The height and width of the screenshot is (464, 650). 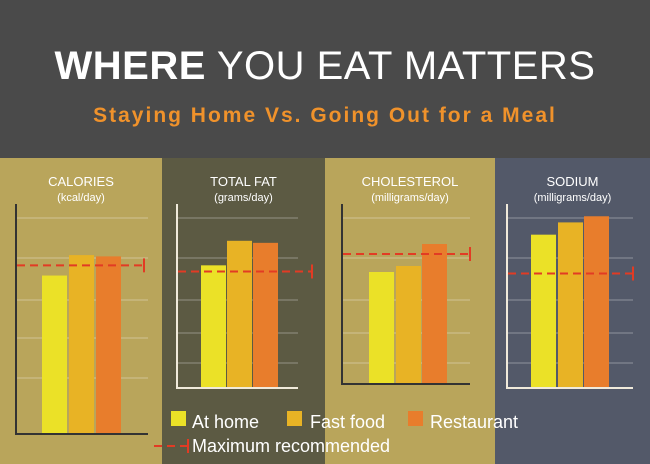 I want to click on axis-total-fat, so click(x=237, y=296).